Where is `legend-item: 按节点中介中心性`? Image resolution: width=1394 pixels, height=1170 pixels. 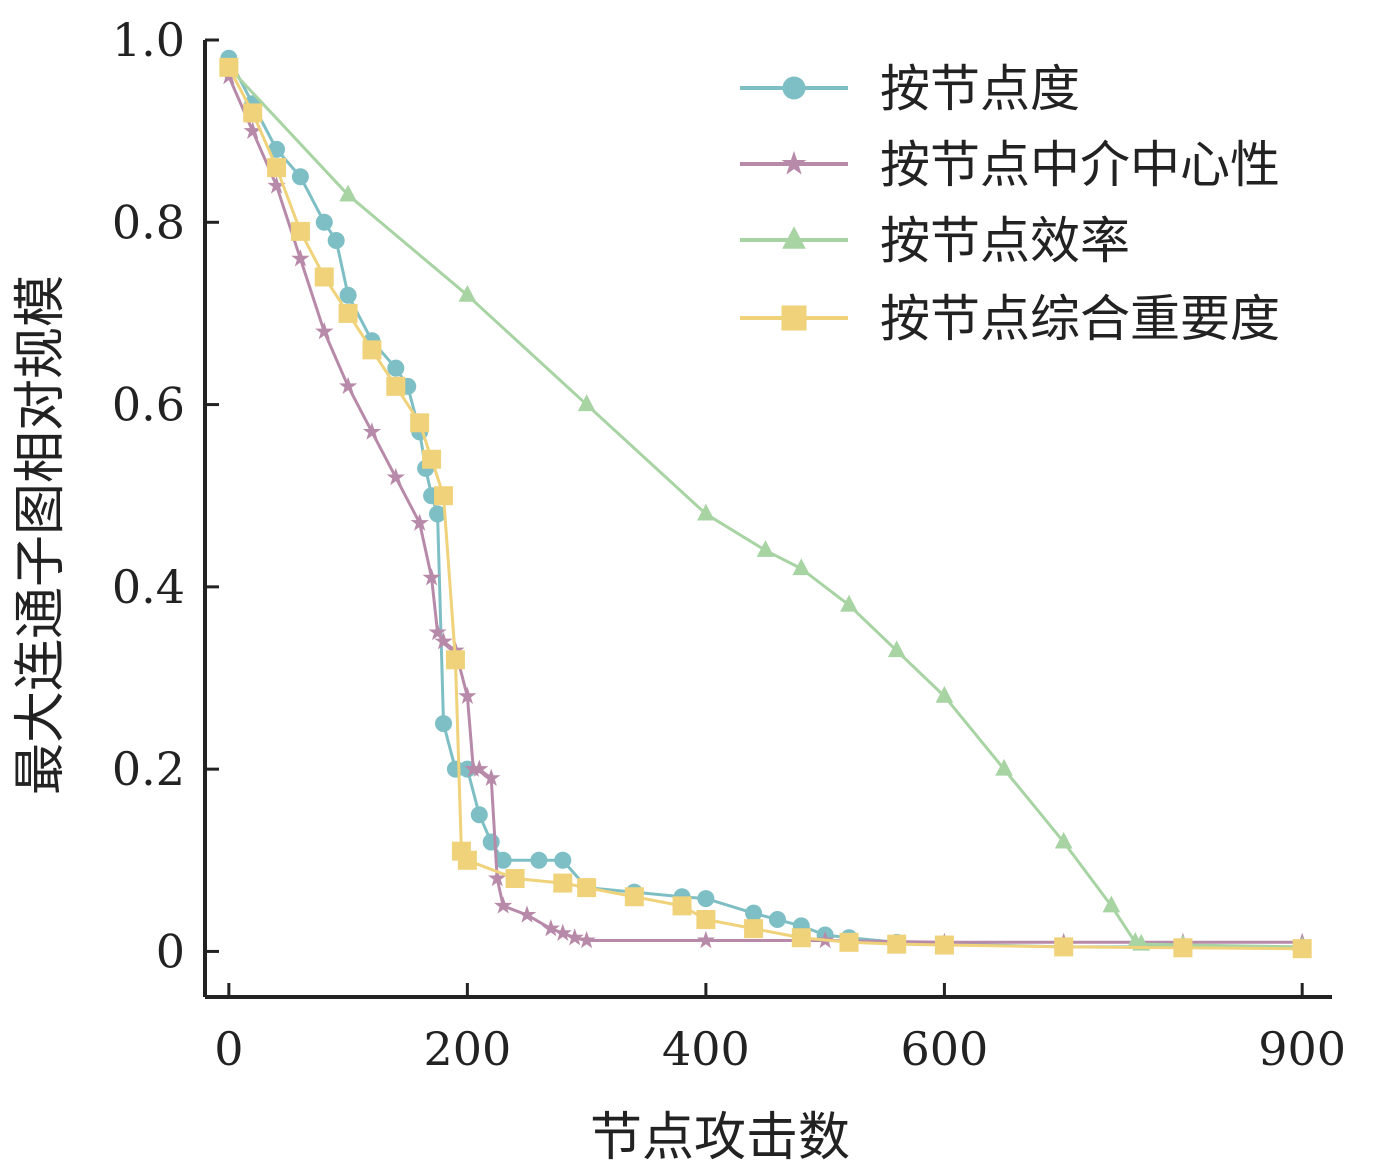
legend-item: 按节点中介中心性 is located at coordinates (1010, 165).